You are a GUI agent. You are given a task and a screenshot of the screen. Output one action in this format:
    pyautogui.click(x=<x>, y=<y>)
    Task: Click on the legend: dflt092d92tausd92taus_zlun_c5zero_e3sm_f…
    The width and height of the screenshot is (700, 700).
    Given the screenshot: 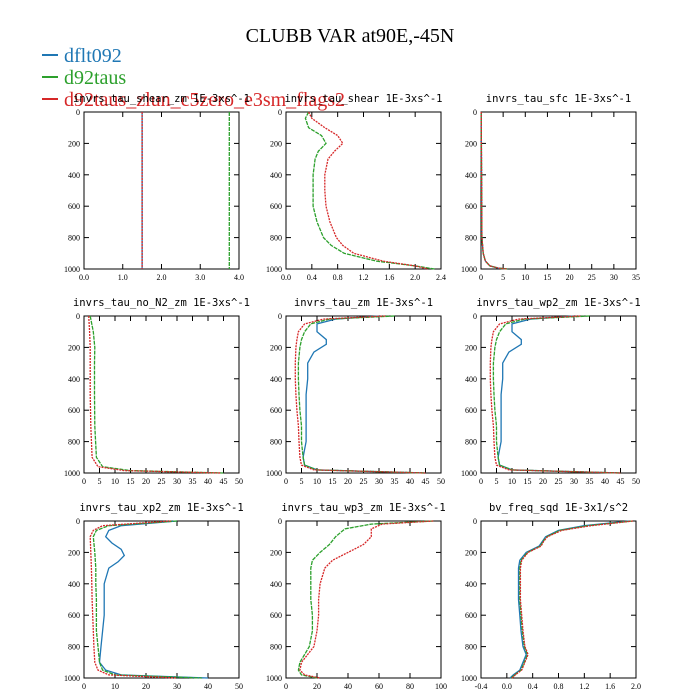 What is the action you would take?
    pyautogui.click(x=193, y=78)
    